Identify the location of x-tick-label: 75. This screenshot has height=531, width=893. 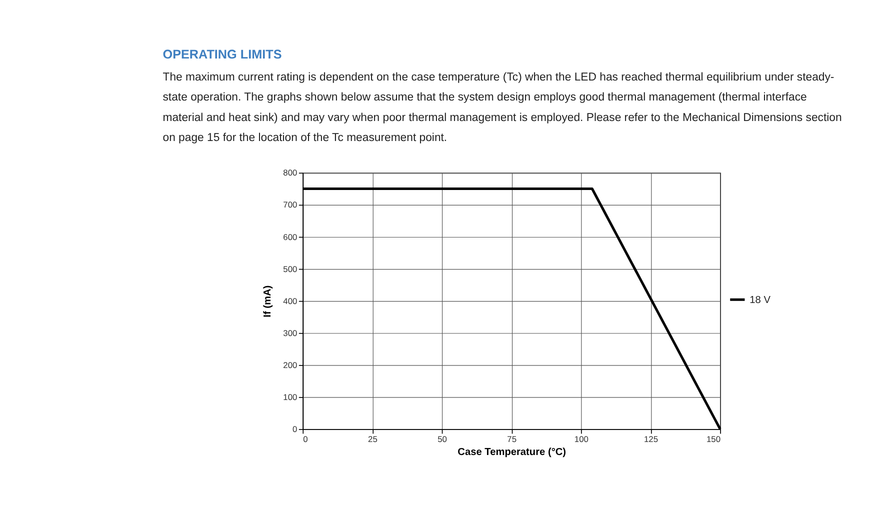
(512, 439).